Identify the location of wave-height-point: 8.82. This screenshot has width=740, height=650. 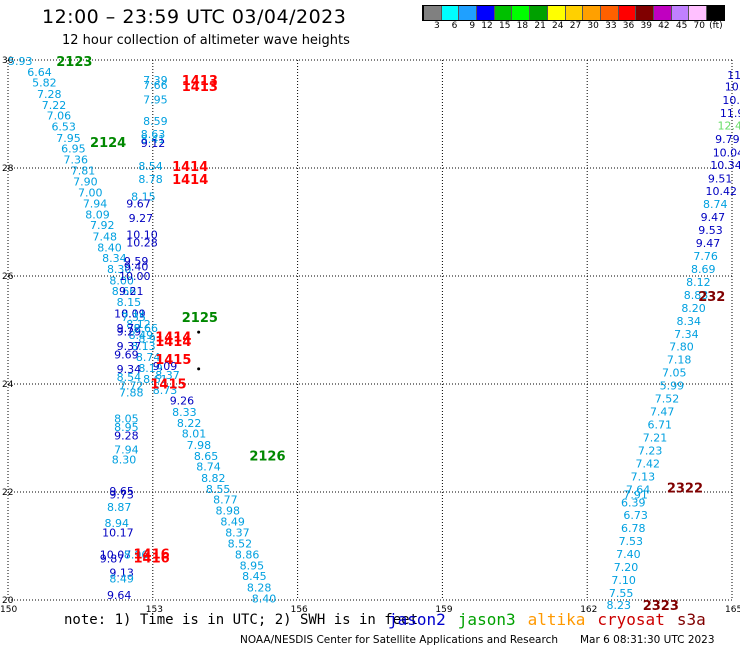
(213, 478).